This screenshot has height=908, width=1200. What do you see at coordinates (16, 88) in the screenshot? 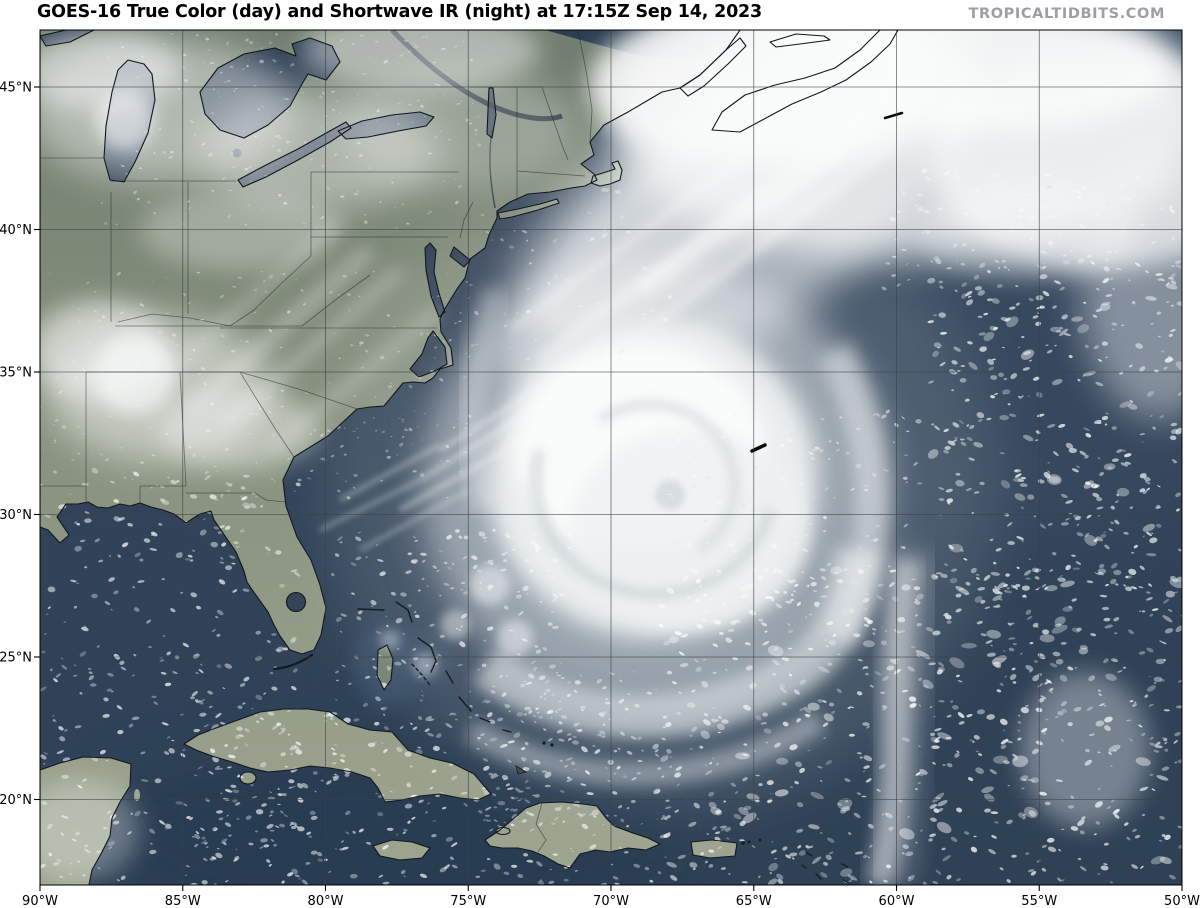
I see `lat-tick-label: 45°N` at bounding box center [16, 88].